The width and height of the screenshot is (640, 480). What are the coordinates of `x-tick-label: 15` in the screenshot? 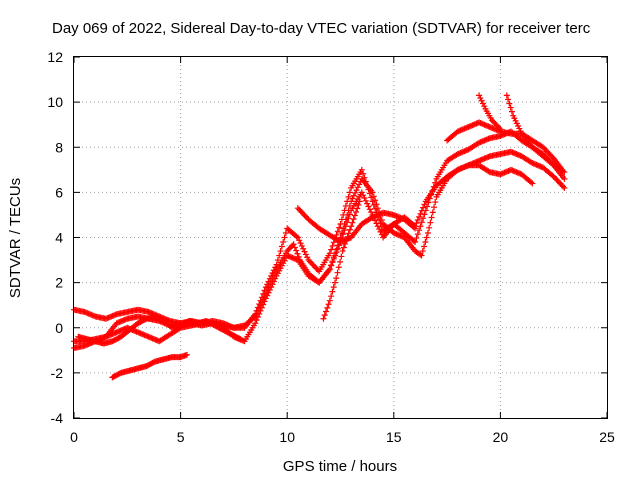 It's located at (394, 437).